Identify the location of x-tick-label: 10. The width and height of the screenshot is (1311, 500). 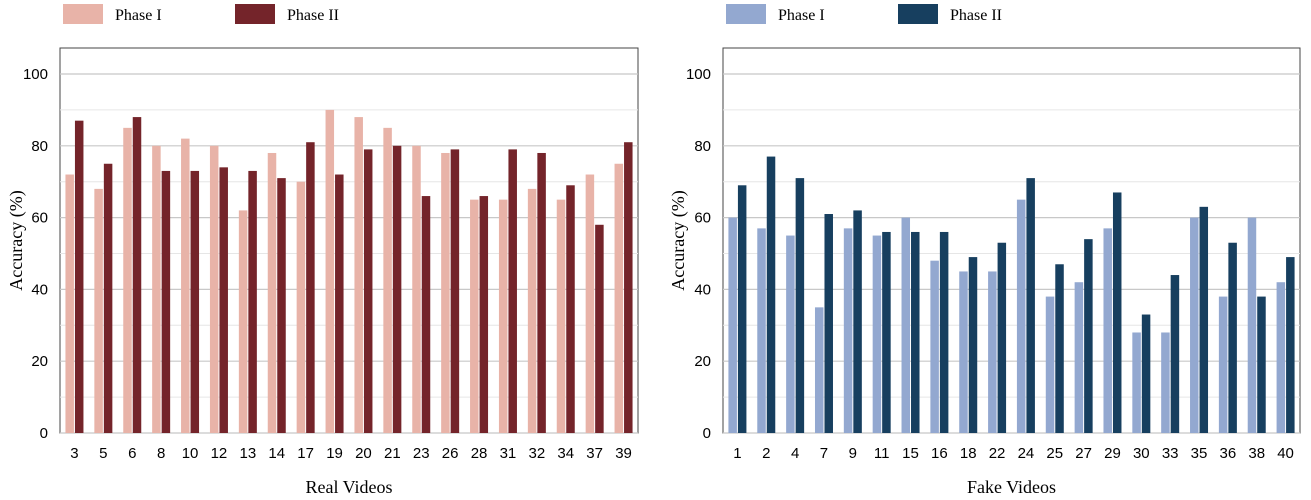
(190, 453).